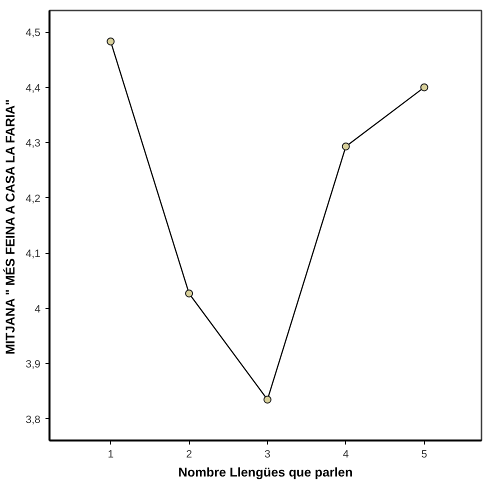 This screenshot has height=482, width=483. Describe the element at coordinates (33, 198) in the screenshot. I see `y-tick-label: 4,2` at that location.